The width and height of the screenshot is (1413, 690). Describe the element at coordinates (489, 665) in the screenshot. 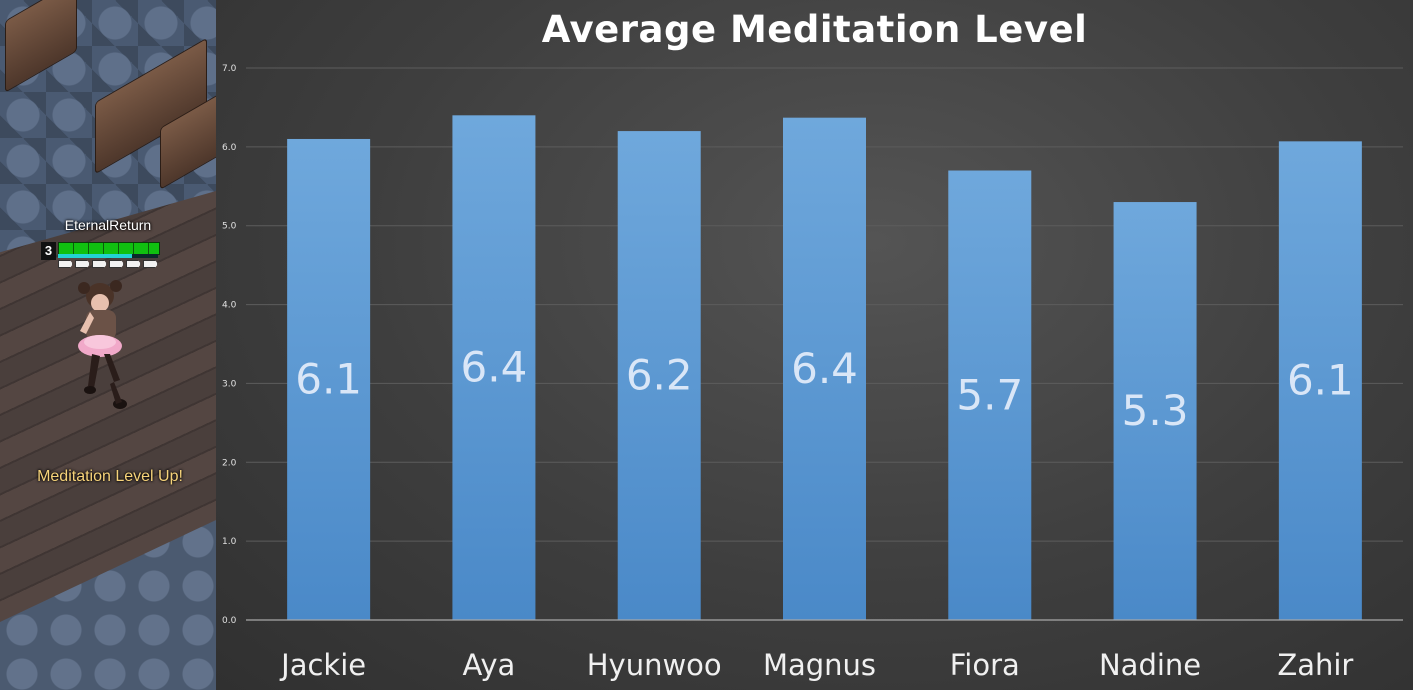

I see `x-tick-label: Aya` at that location.